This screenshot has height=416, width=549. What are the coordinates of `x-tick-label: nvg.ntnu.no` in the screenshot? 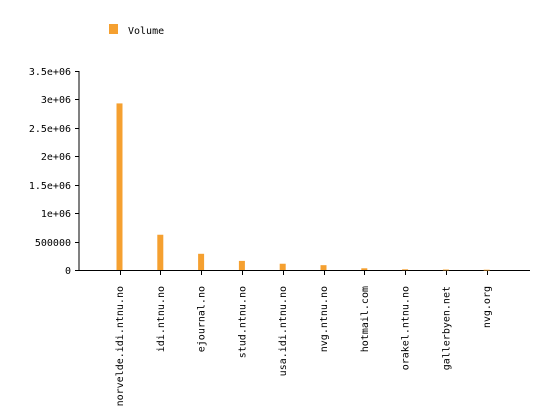 It's located at (324, 319).